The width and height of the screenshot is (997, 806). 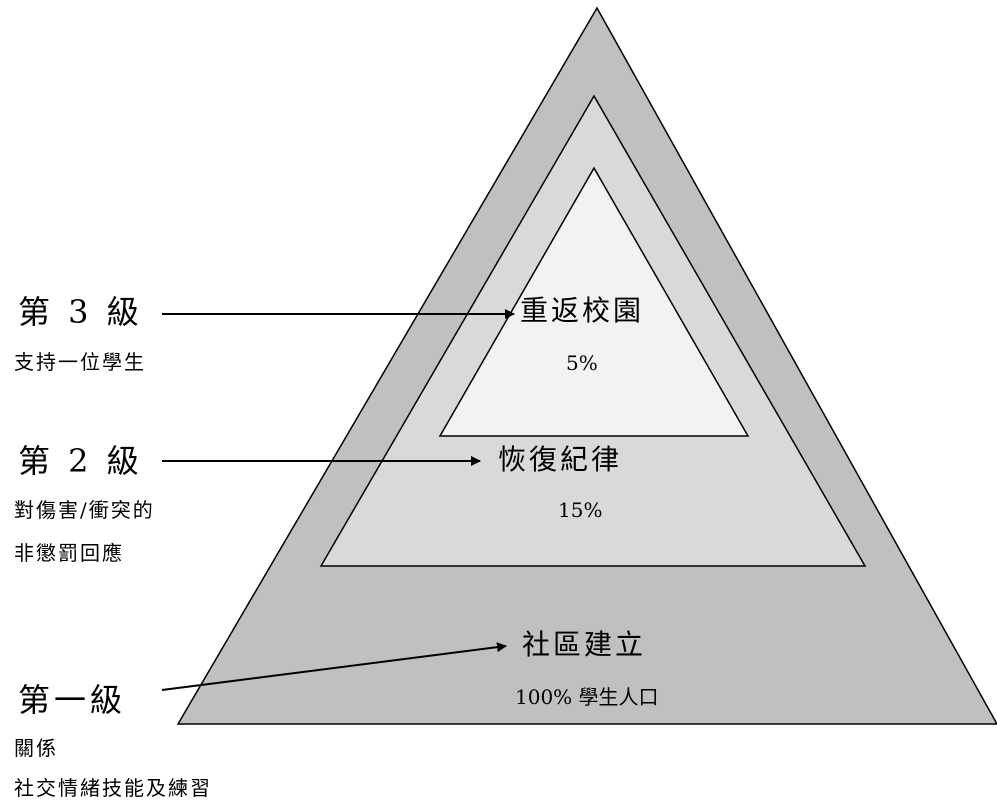 What do you see at coordinates (72, 700) in the screenshot?
I see `level-1-title: 第一級` at bounding box center [72, 700].